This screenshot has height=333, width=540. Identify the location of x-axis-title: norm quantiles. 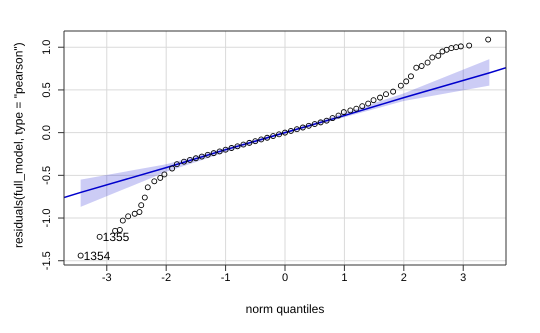
(285, 309).